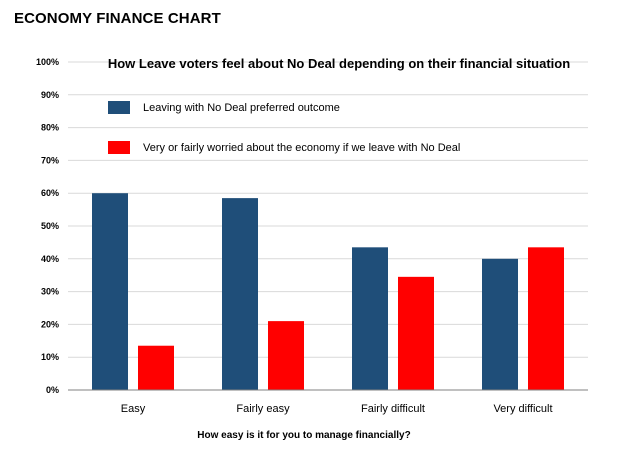  Describe the element at coordinates (47, 62) in the screenshot. I see `y-tick-label: 100%` at that location.